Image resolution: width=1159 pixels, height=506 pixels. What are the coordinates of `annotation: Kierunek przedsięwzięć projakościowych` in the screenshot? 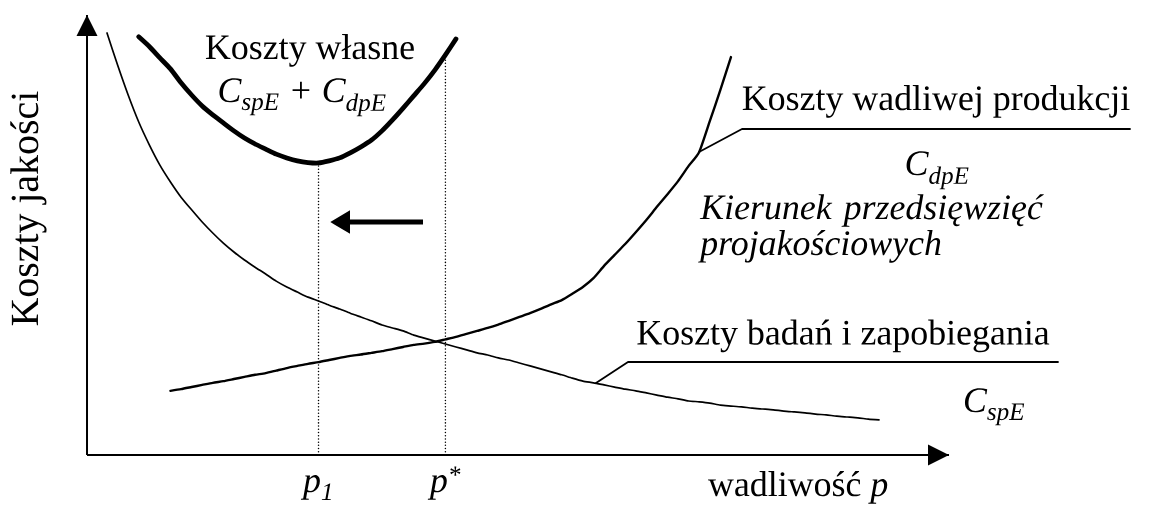 It's located at (871, 228).